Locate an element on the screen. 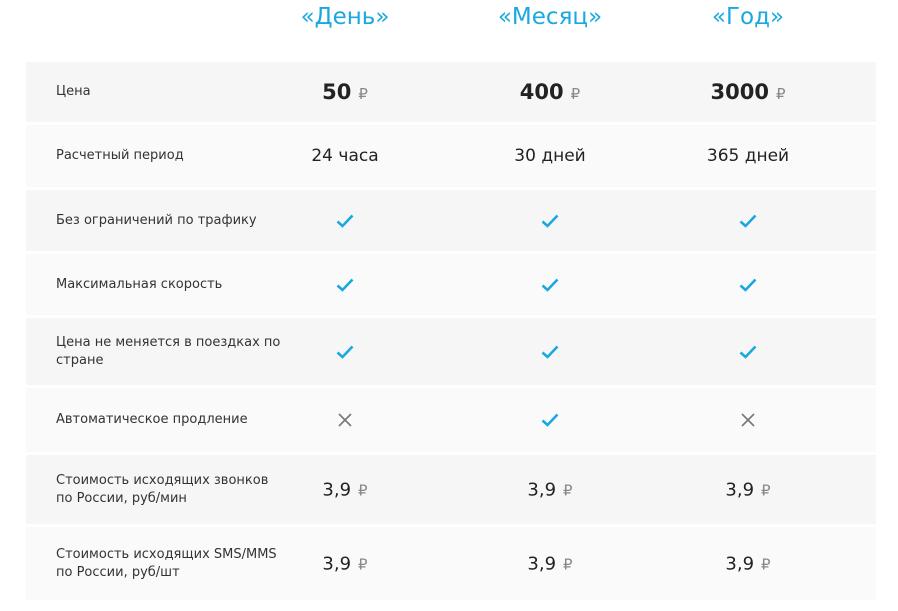 The image size is (898, 611). row-label: Автоматическое продление is located at coordinates (152, 419).